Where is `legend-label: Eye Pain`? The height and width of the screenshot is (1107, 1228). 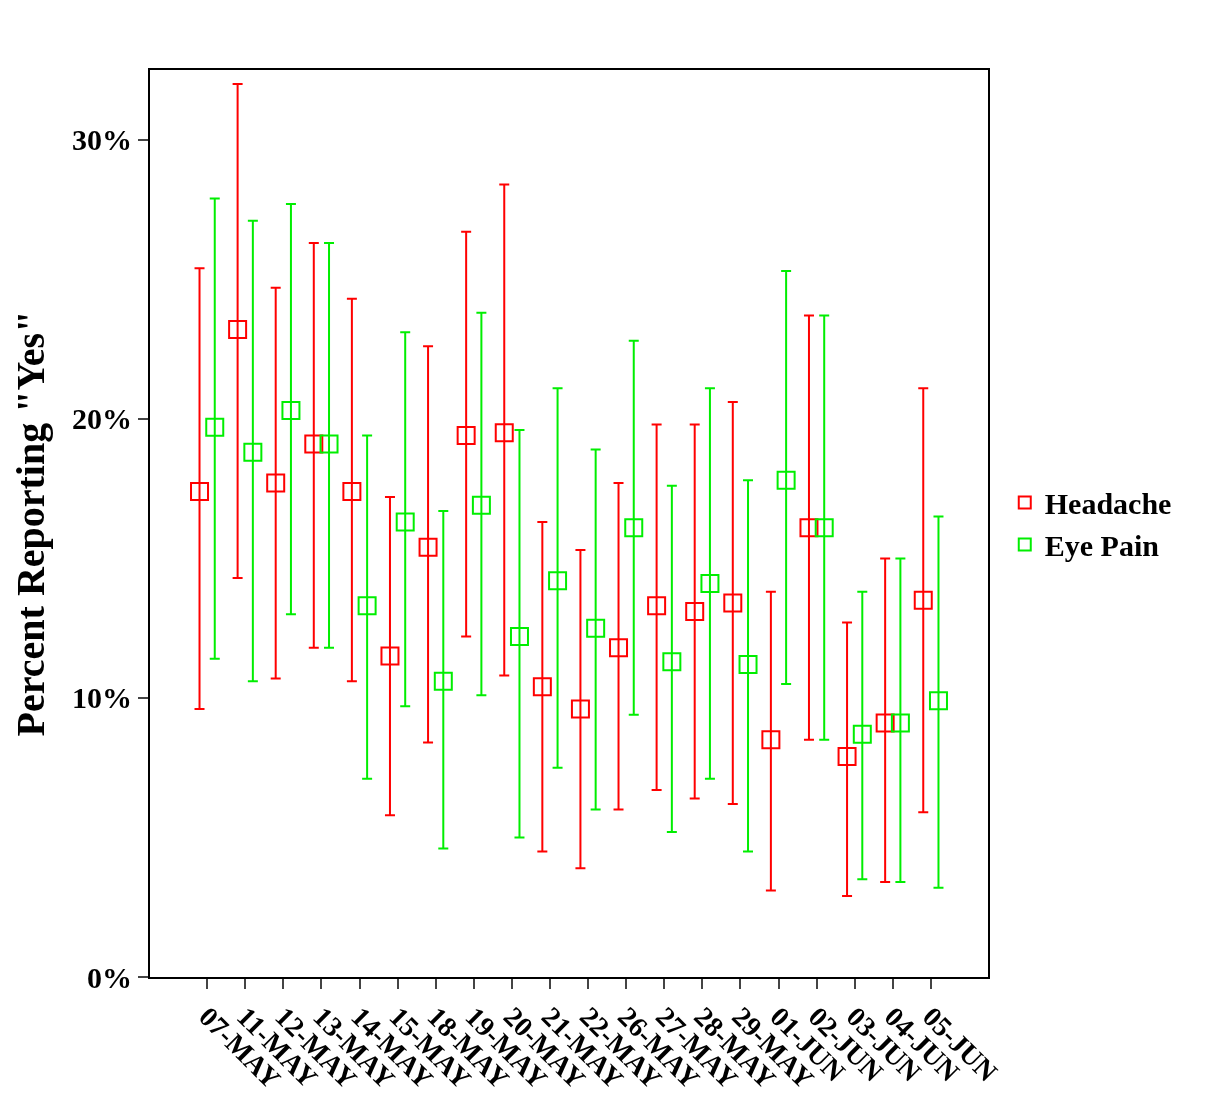 legend-label: Eye Pain is located at coordinates (1102, 546).